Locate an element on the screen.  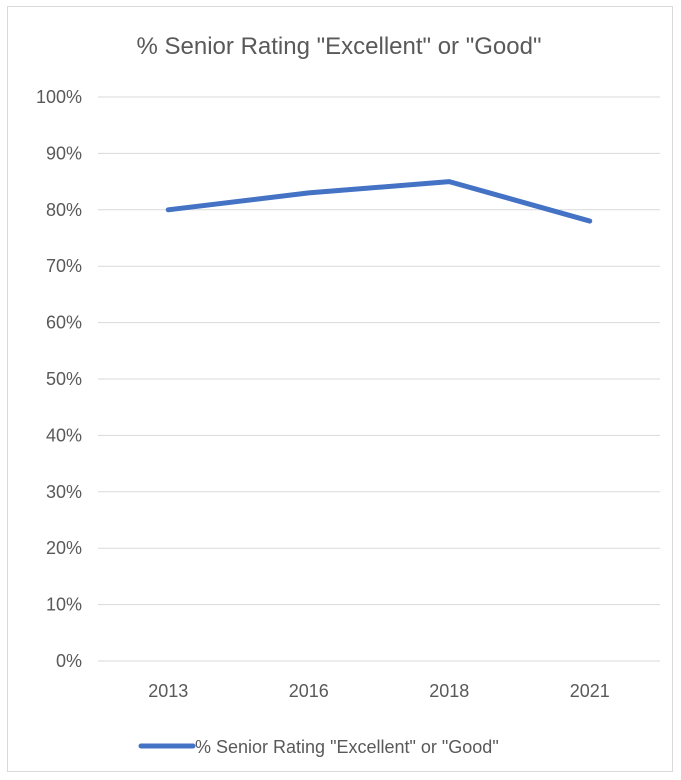
legend-label: % Senior Rating "Excellent" or "Good" is located at coordinates (347, 747).